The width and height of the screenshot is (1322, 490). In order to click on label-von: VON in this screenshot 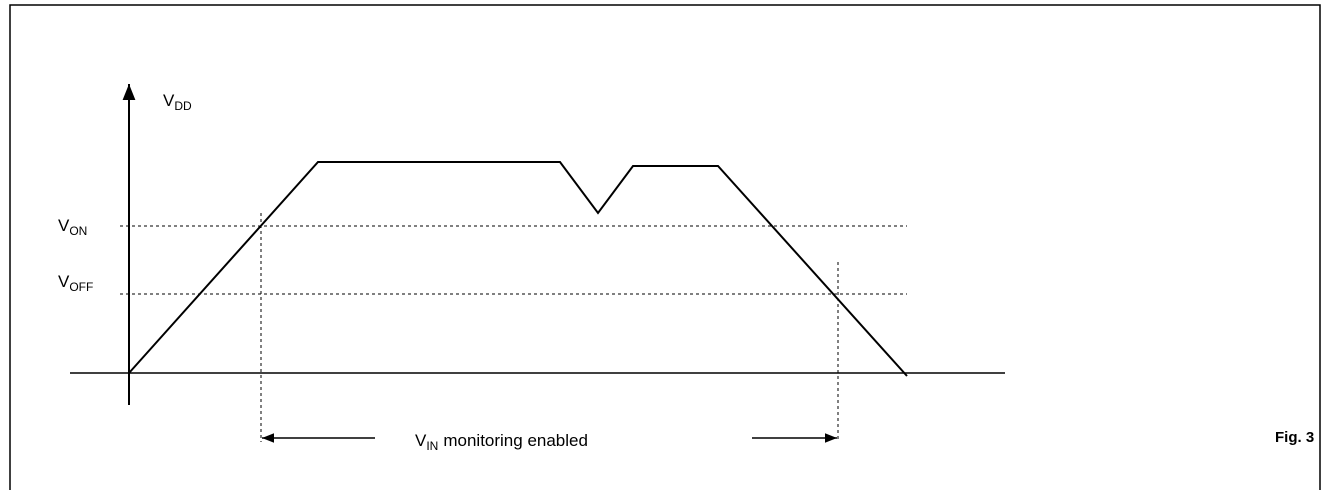, I will do `click(72, 227)`.